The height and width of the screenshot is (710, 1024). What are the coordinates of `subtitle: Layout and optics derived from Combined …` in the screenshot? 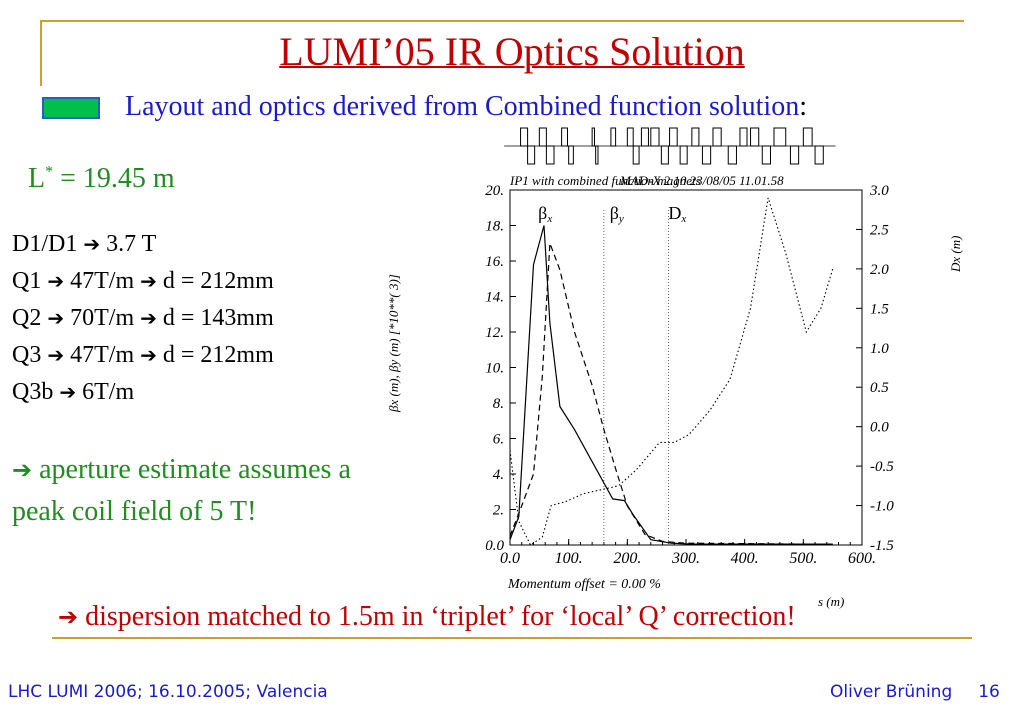 It's located at (466, 107).